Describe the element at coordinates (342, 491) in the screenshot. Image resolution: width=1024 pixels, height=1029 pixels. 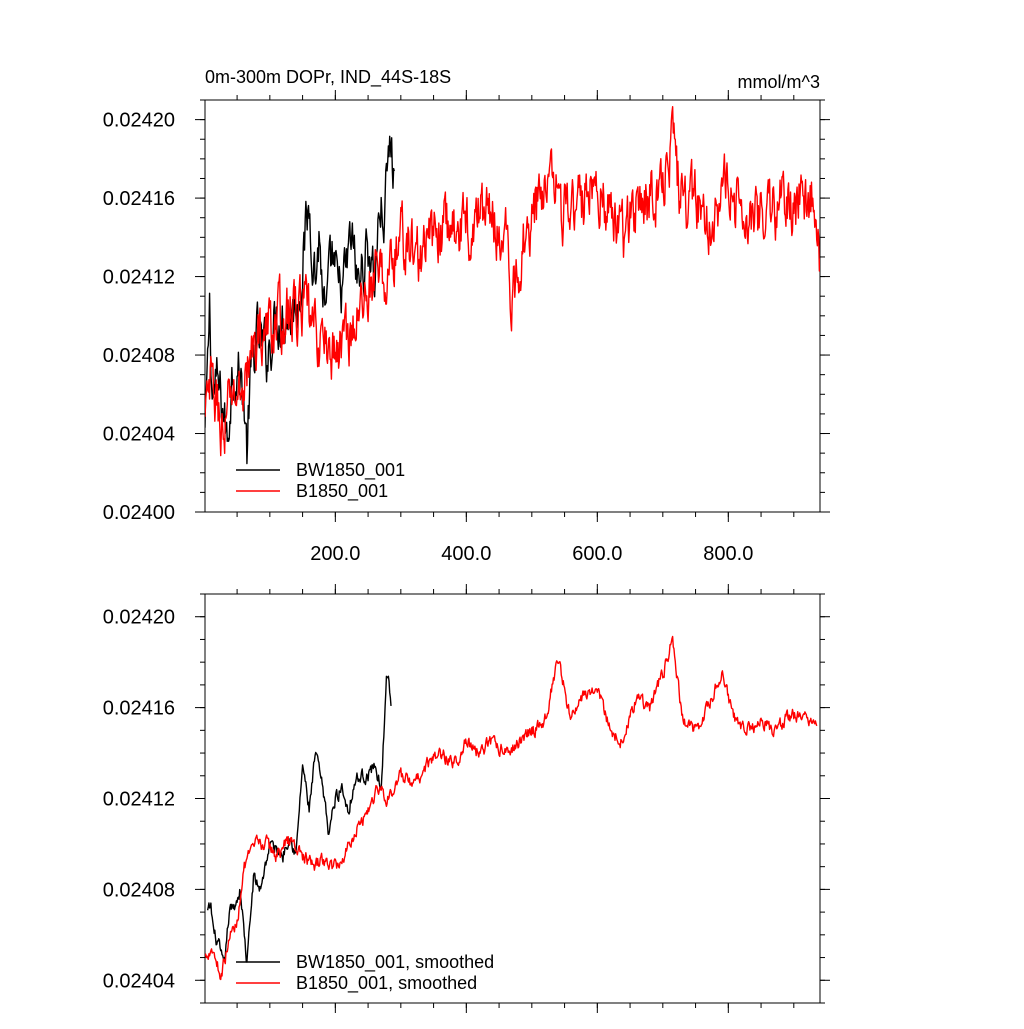
I see `top-legend-label: B1850_001` at that location.